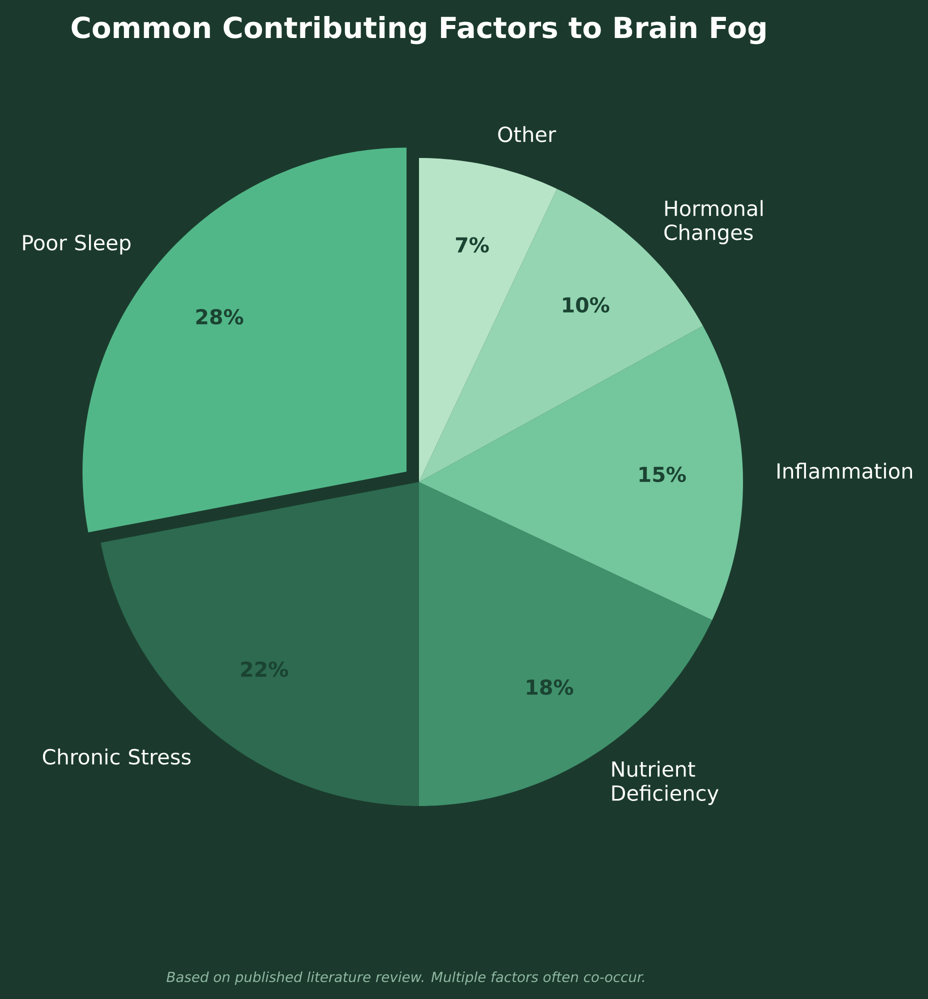 This screenshot has height=999, width=928. What do you see at coordinates (586, 305) in the screenshot?
I see `data-label: 10%` at bounding box center [586, 305].